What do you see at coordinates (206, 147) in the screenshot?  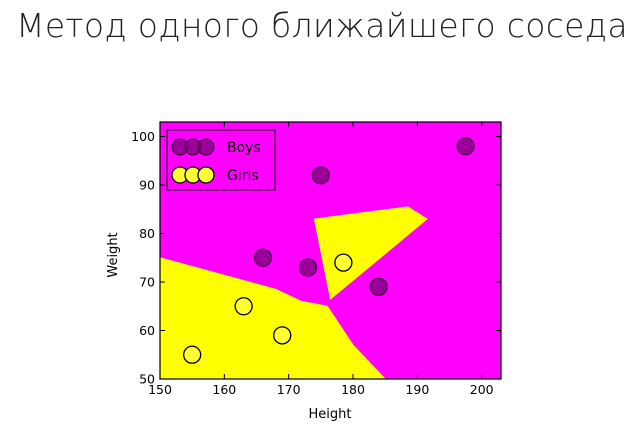 I see `legend-marker-boys` at bounding box center [206, 147].